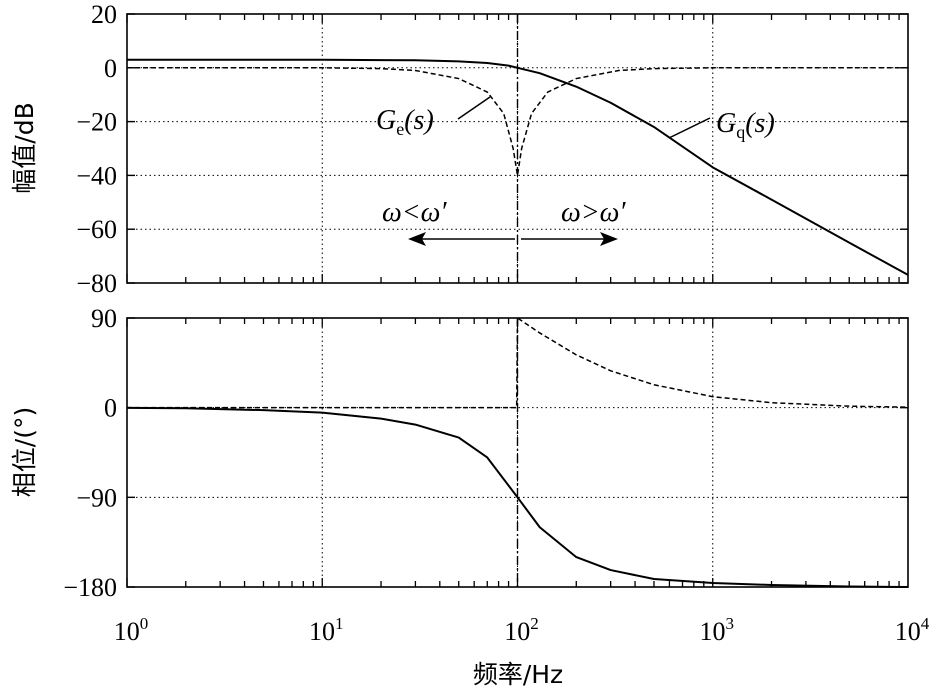 The height and width of the screenshot is (694, 931). Describe the element at coordinates (689, 128) in the screenshot. I see `gq-leader-line` at that location.